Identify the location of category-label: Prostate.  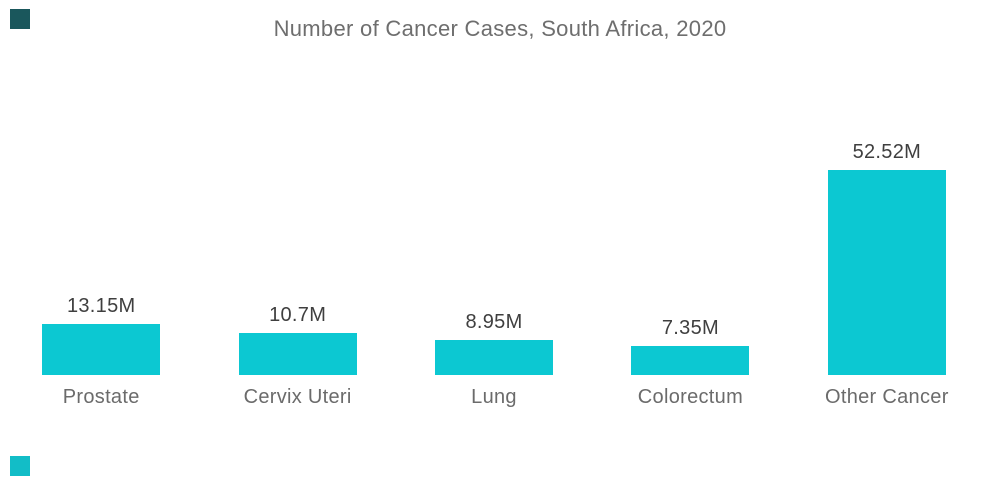
(101, 397).